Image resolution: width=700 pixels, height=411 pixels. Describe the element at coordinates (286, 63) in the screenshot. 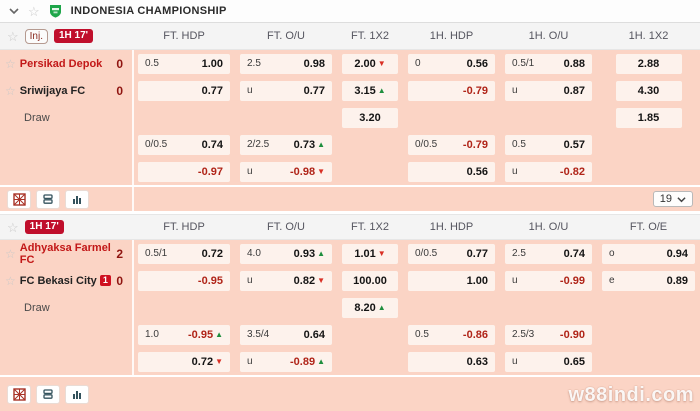

I see `odds-ft-ou-over: 2.5 0.98` at that location.